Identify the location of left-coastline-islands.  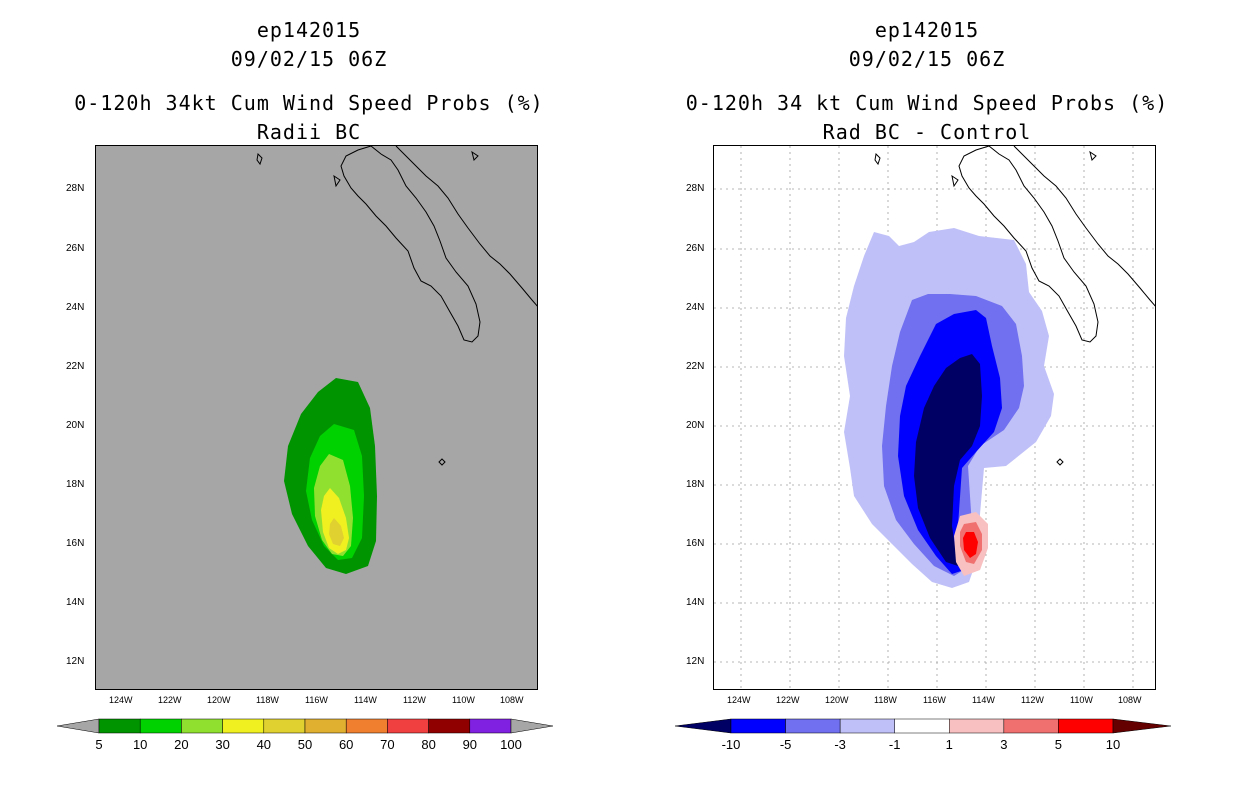
(367, 308).